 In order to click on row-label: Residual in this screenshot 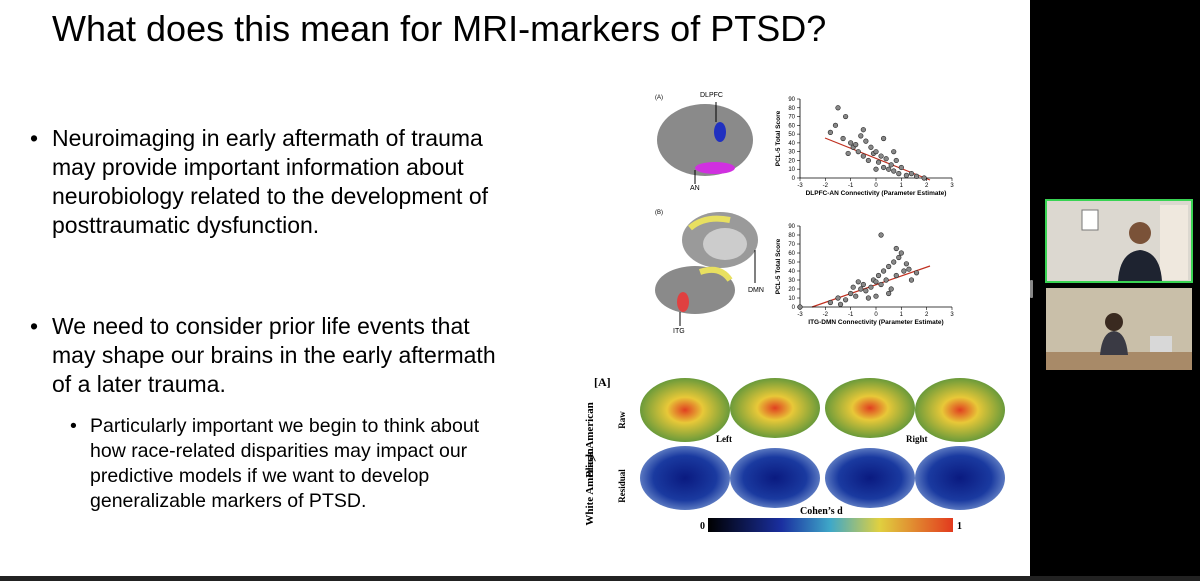, I will do `click(622, 486)`.